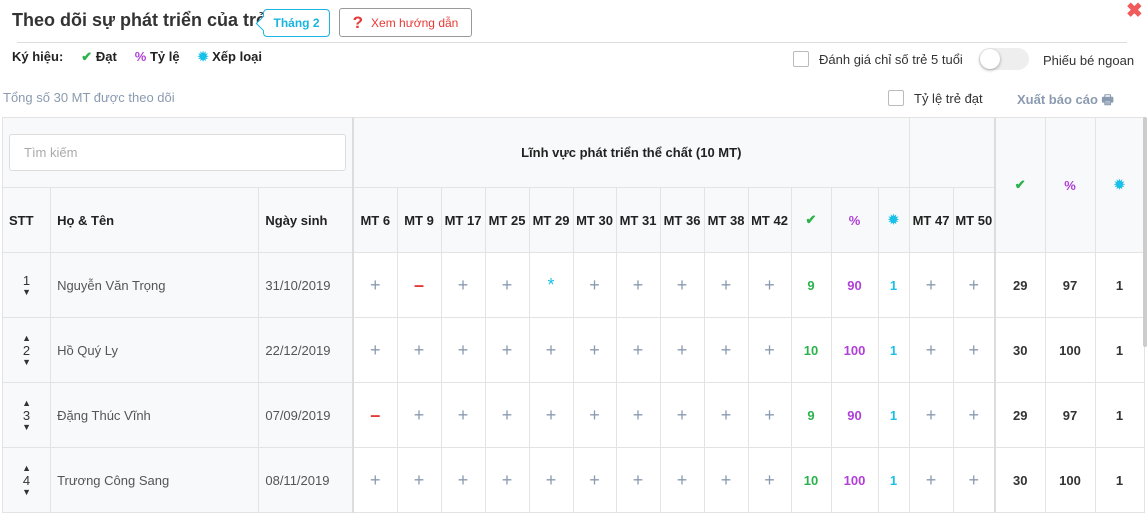 The height and width of the screenshot is (513, 1147). I want to click on ratio-label: Tỷ lệ trẻ đạt, so click(948, 98).